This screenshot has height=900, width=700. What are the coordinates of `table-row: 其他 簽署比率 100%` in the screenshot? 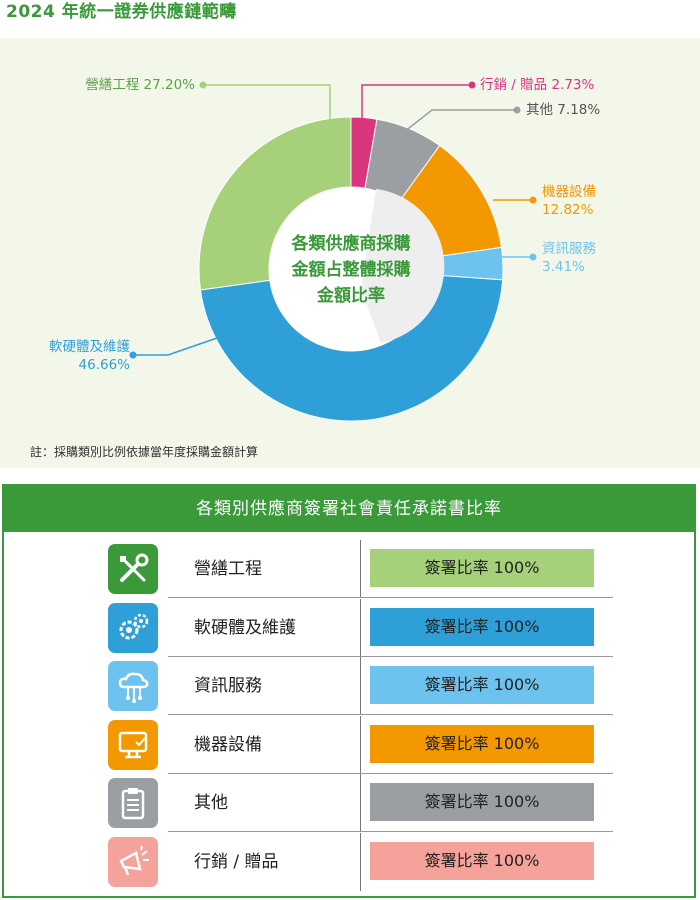 It's located at (360, 803).